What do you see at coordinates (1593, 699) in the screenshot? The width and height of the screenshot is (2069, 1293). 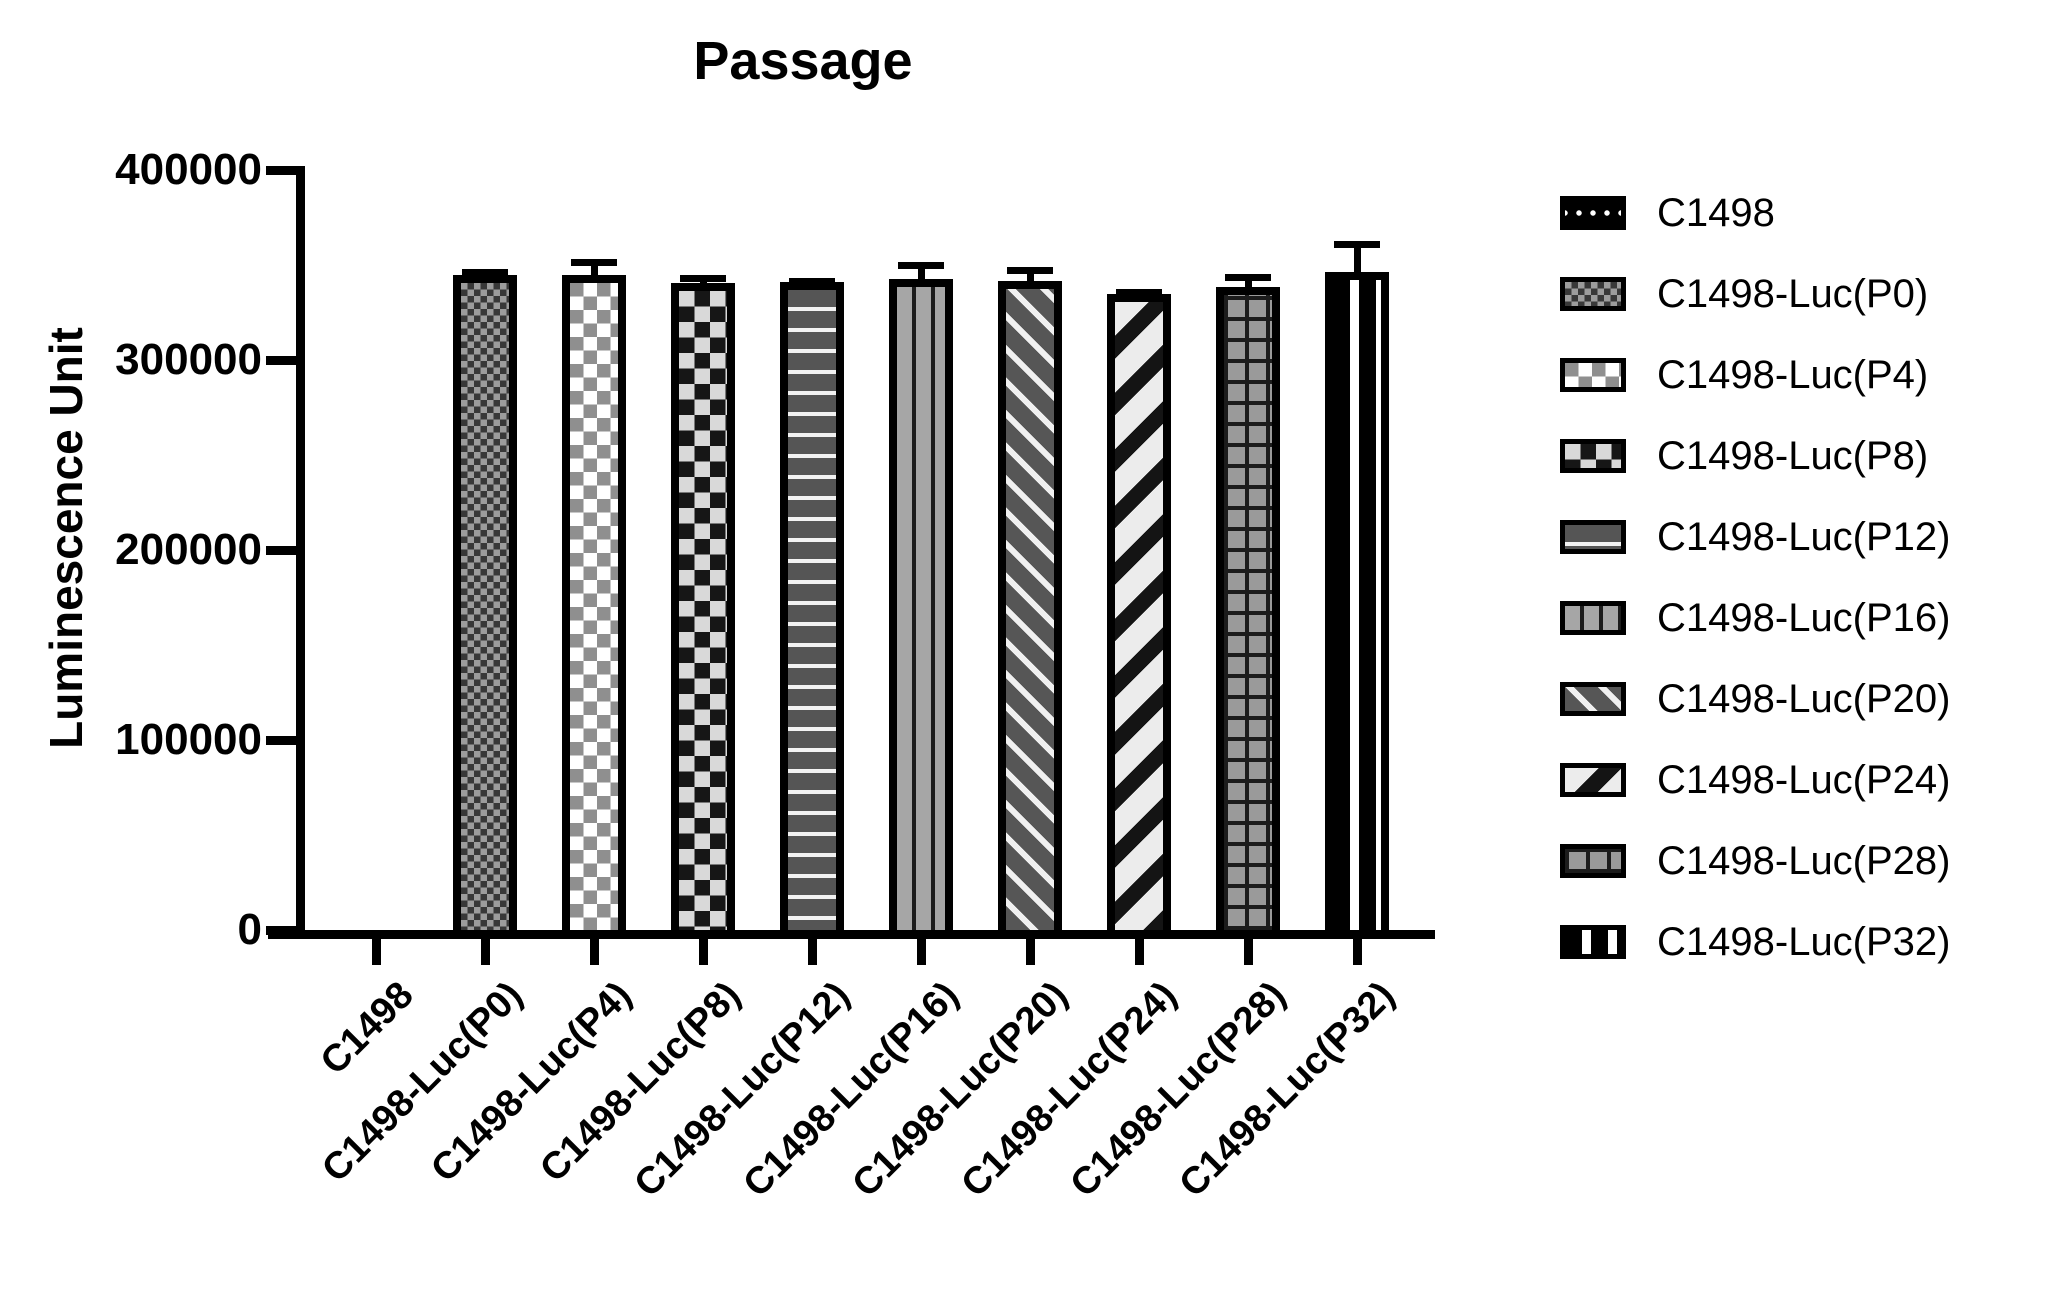 I see `legend-swatch-diag-down` at bounding box center [1593, 699].